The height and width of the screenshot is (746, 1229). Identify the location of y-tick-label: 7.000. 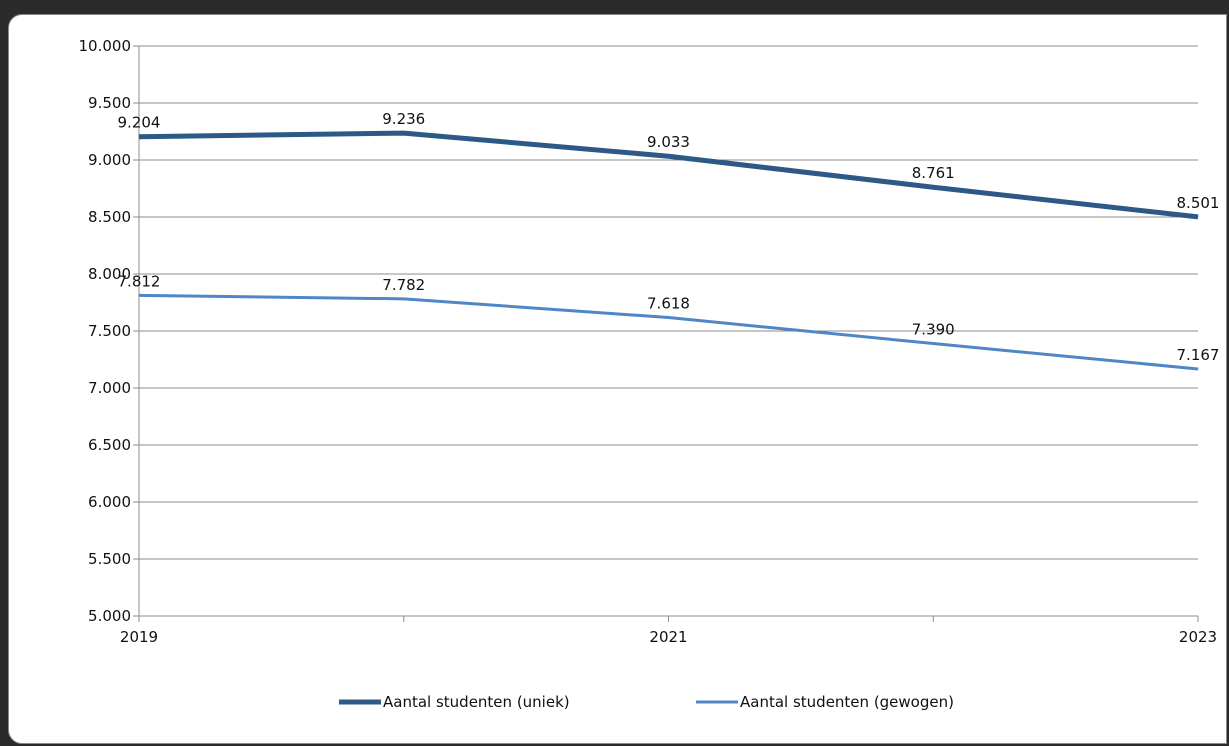
(109, 388).